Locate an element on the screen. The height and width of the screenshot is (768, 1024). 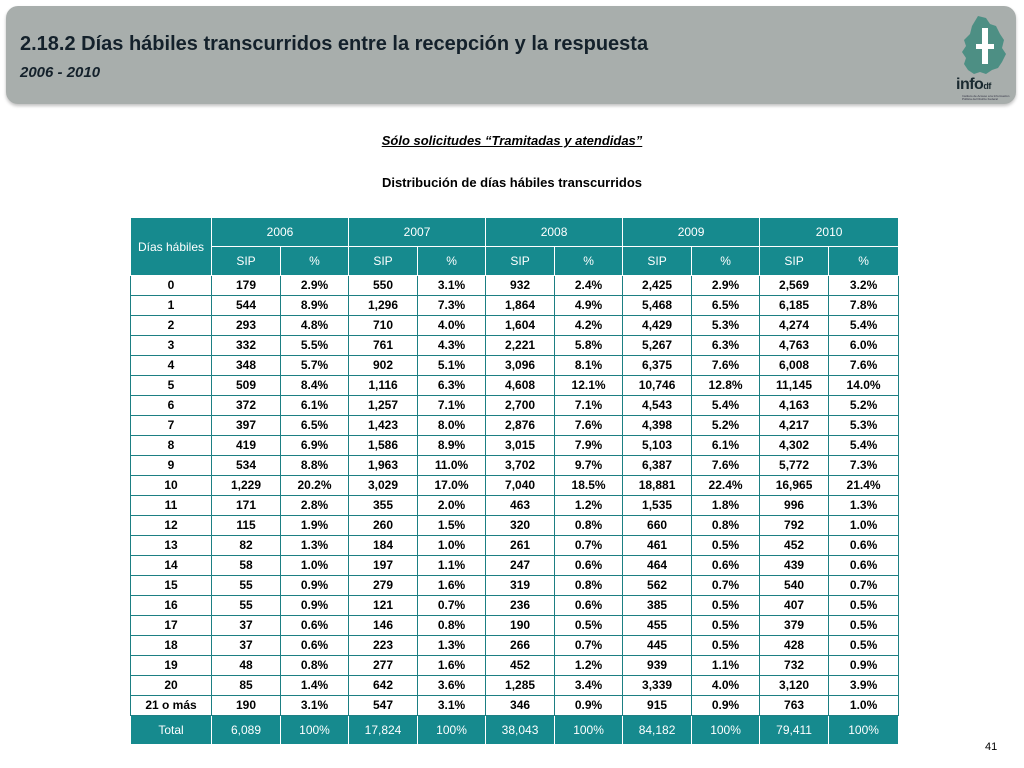
sip-cell: 4,217 is located at coordinates (794, 425).